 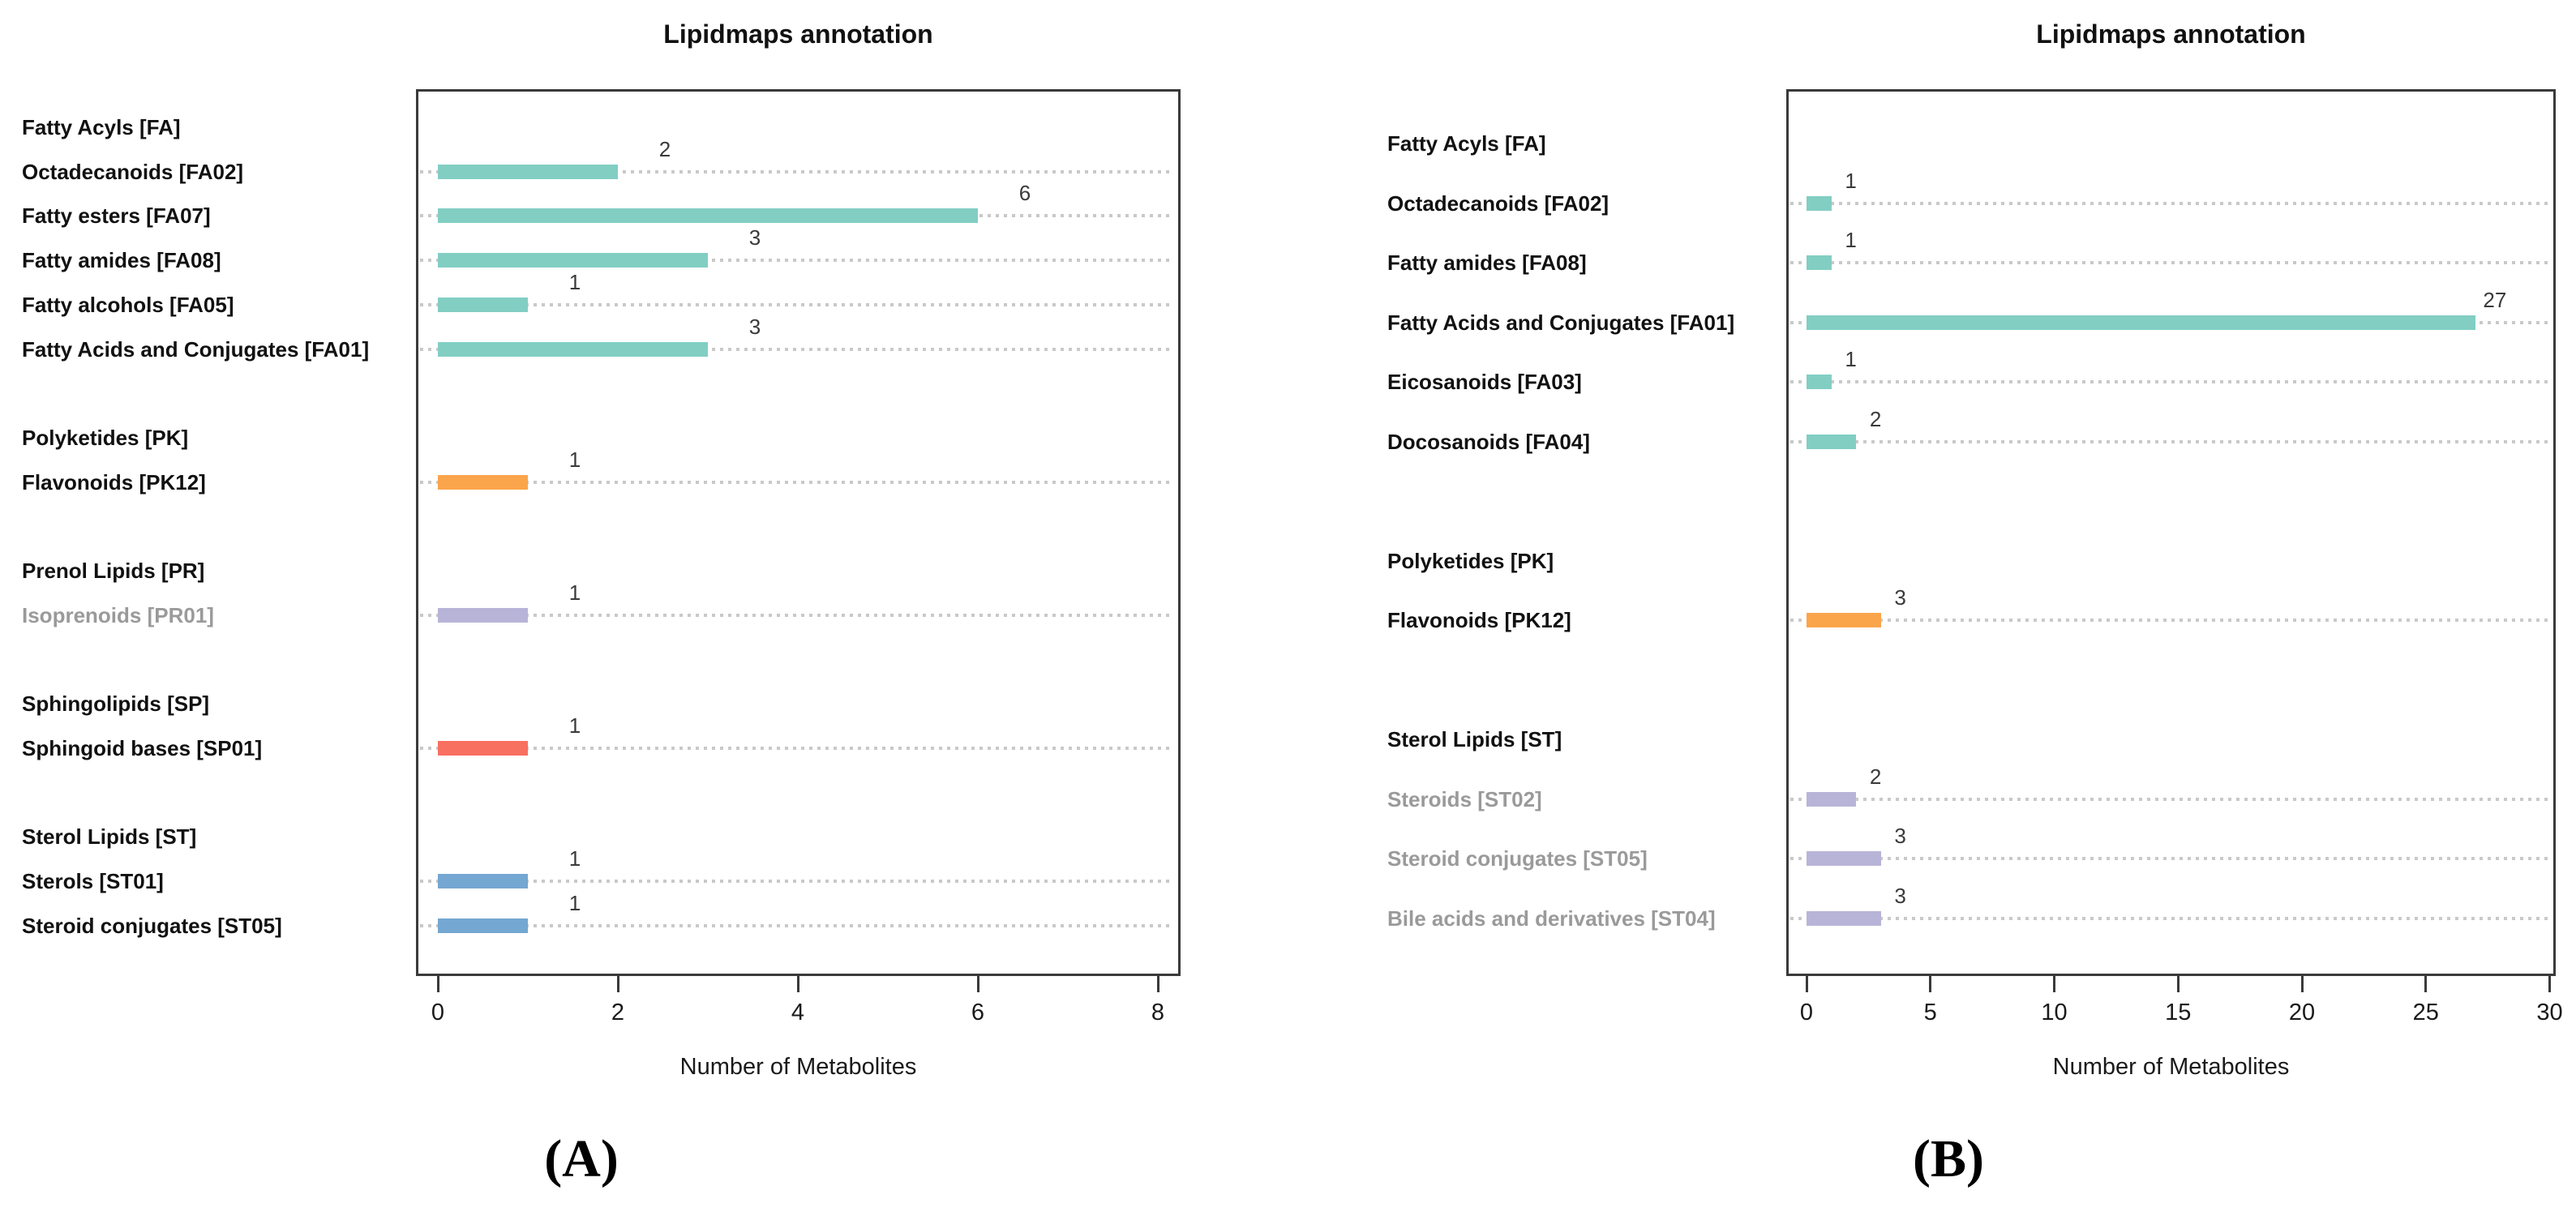 What do you see at coordinates (1024, 193) in the screenshot?
I see `bar-value-label: 6` at bounding box center [1024, 193].